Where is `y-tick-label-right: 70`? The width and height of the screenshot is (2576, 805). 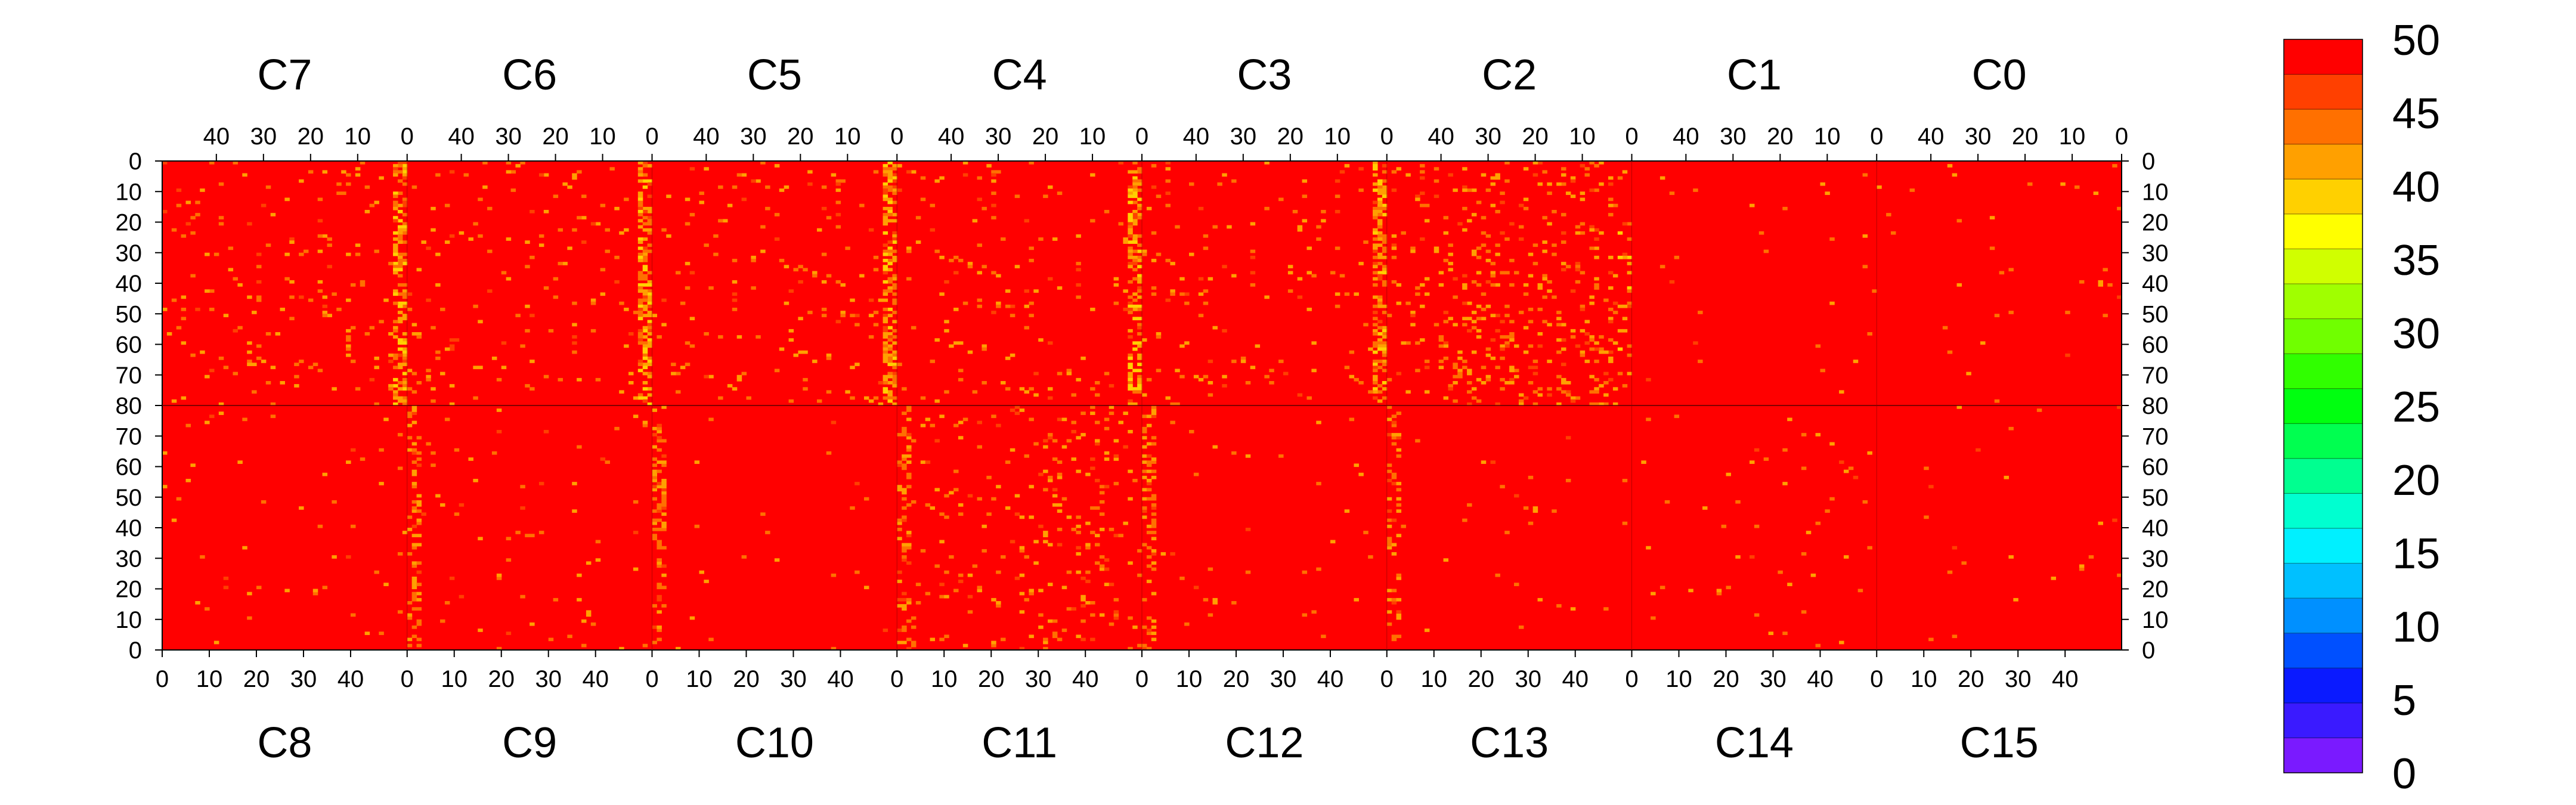 y-tick-label-right: 70 is located at coordinates (2156, 436).